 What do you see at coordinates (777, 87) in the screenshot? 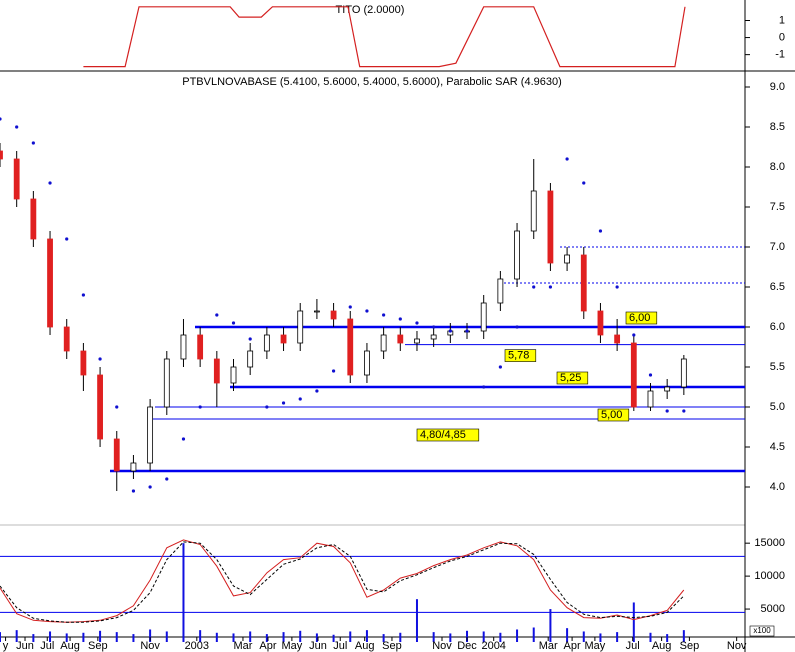
I see `y-tick-label: 9.0` at bounding box center [777, 87].